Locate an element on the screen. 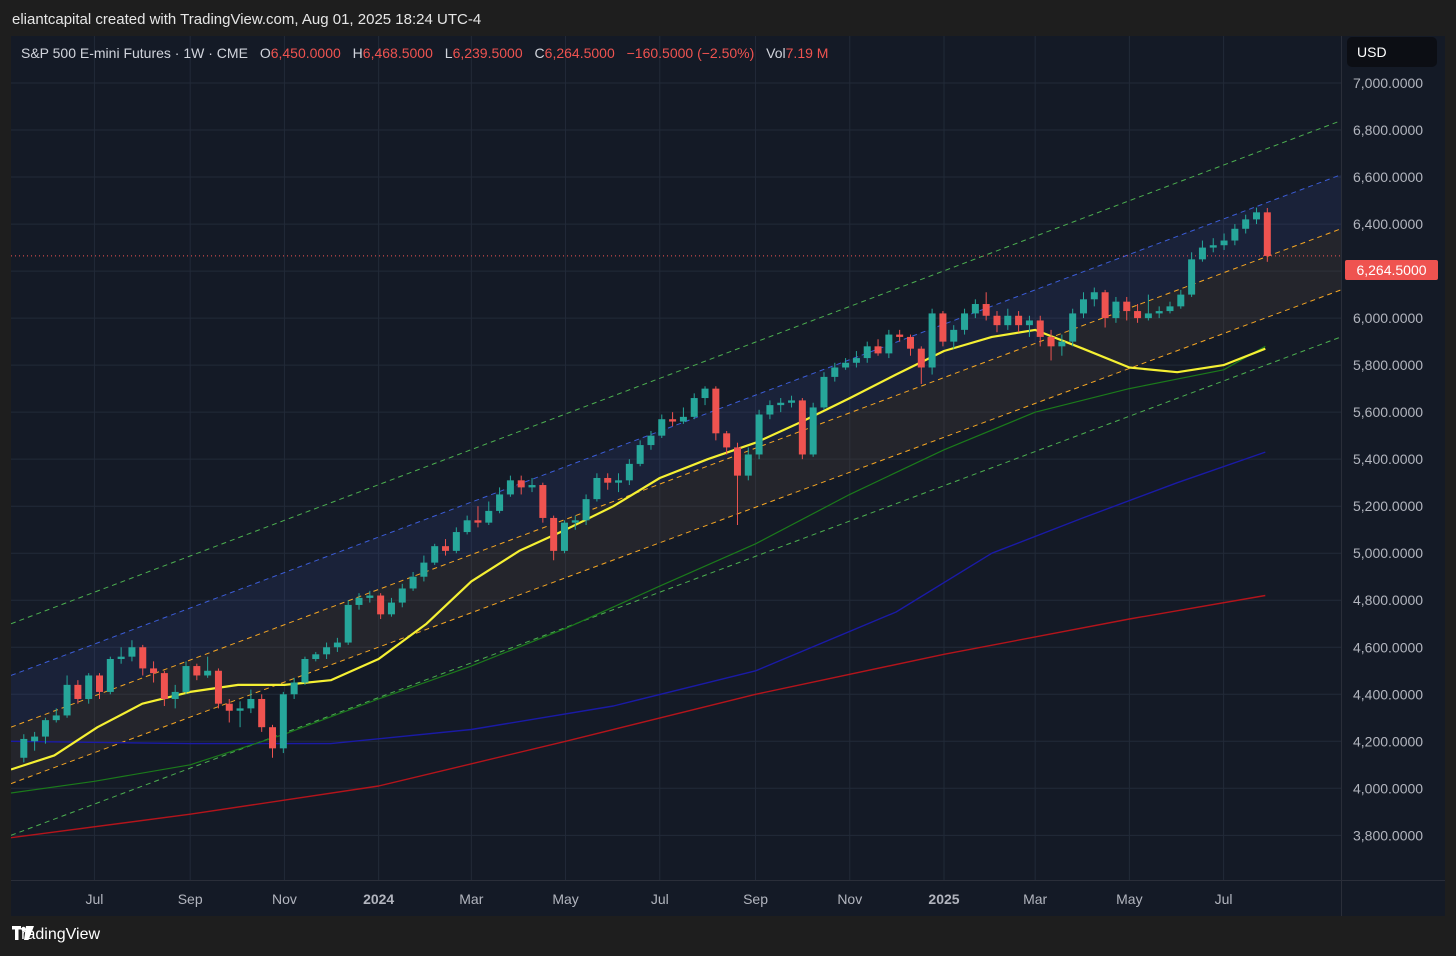  high-label: H is located at coordinates (357, 53).